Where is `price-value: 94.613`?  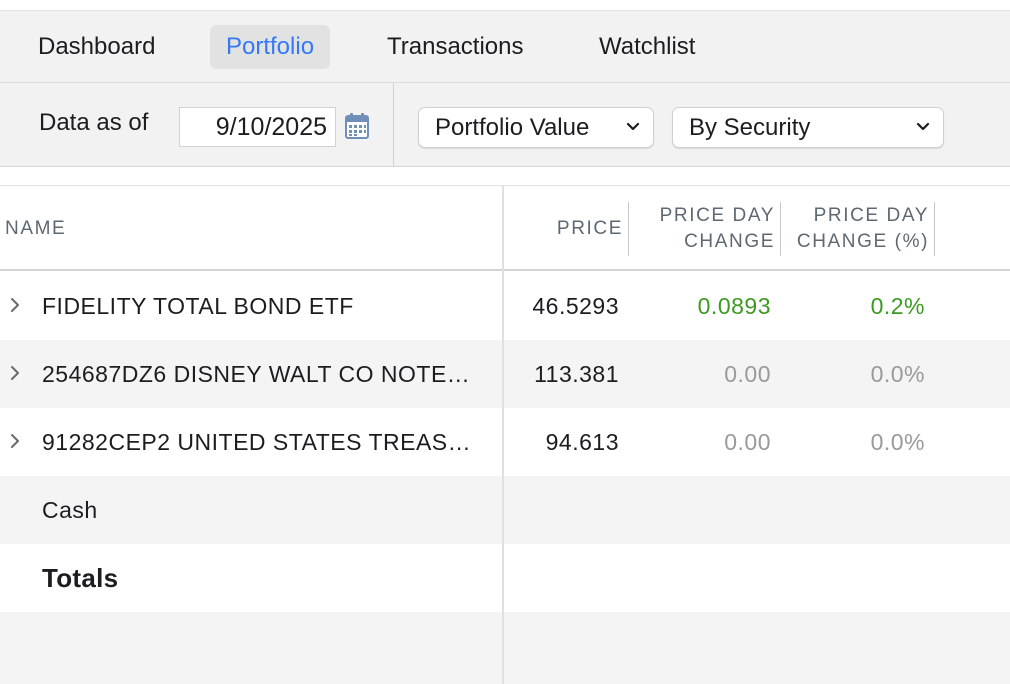
price-value: 94.613 is located at coordinates (582, 442).